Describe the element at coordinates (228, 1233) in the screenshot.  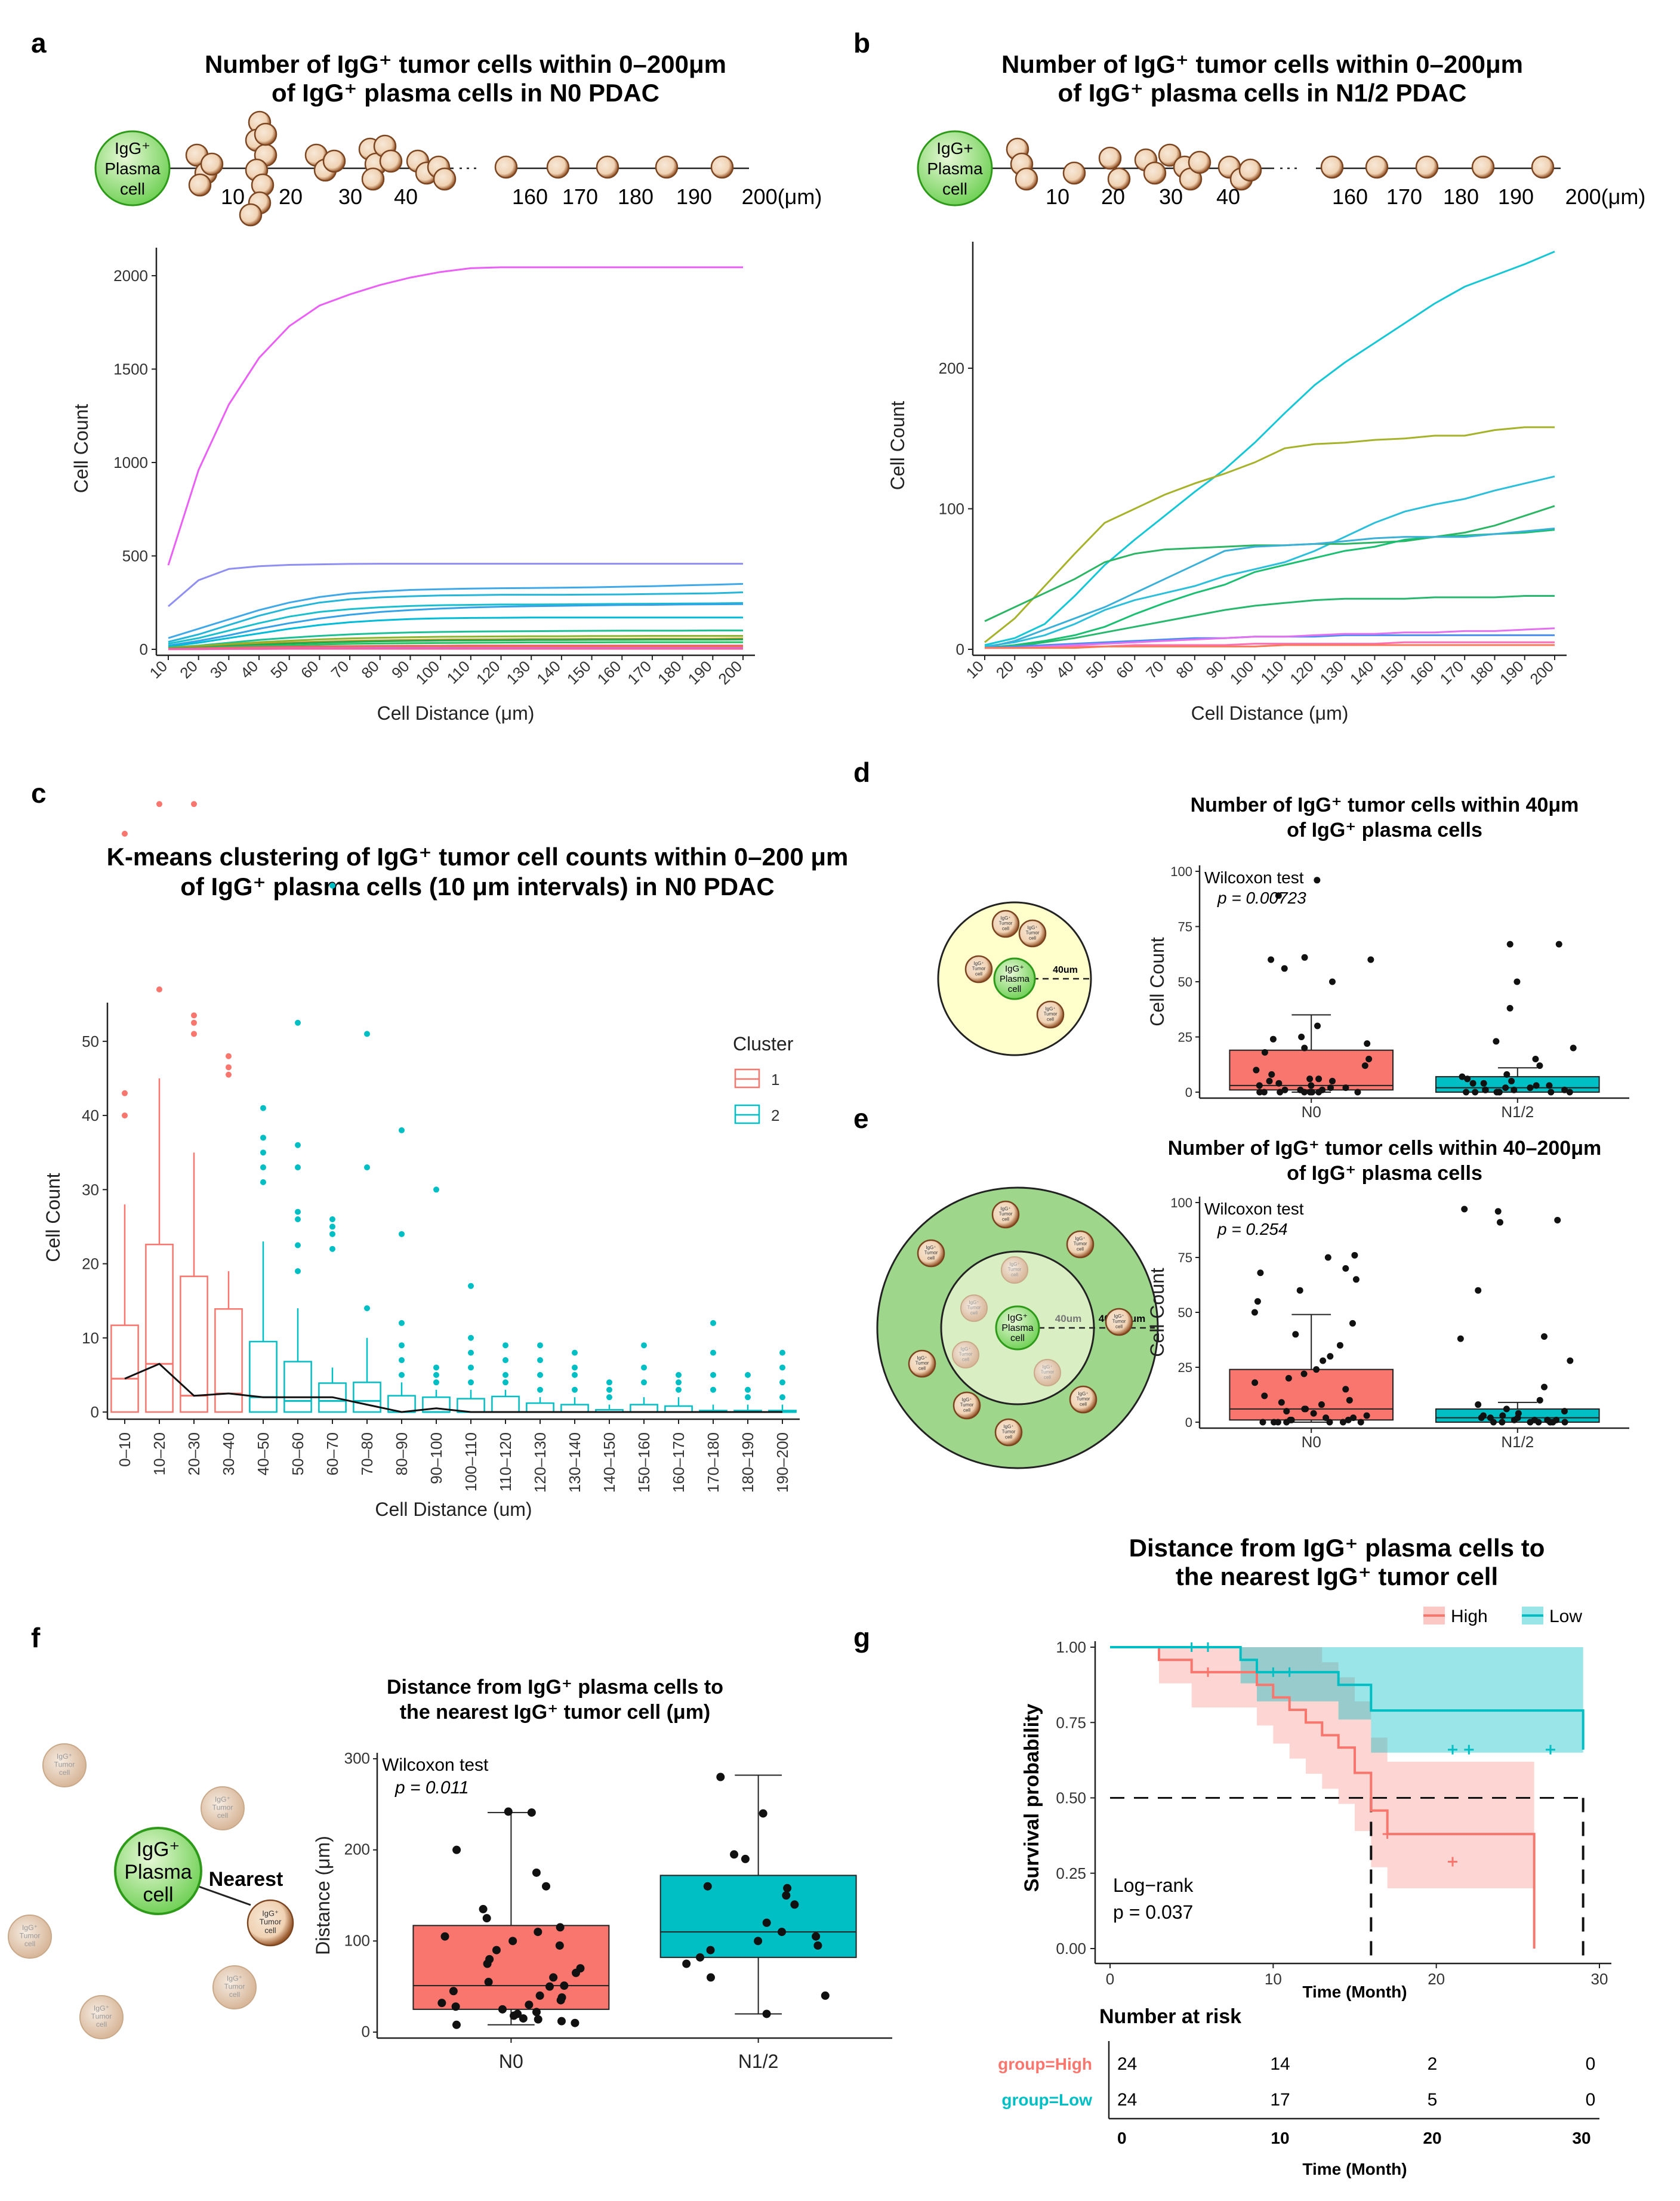
I see `box-30–40` at that location.